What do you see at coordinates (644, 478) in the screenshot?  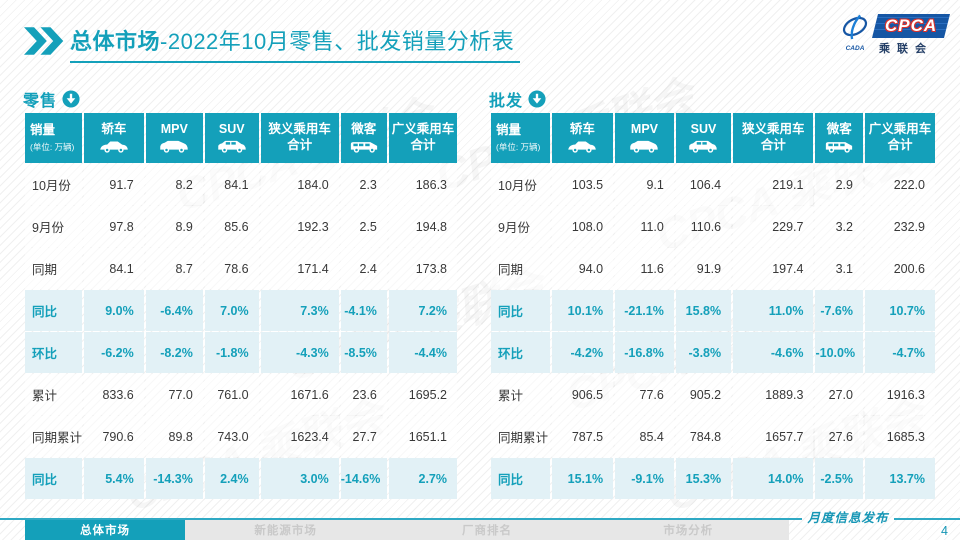 I see `cell-value: -9.1%` at bounding box center [644, 478].